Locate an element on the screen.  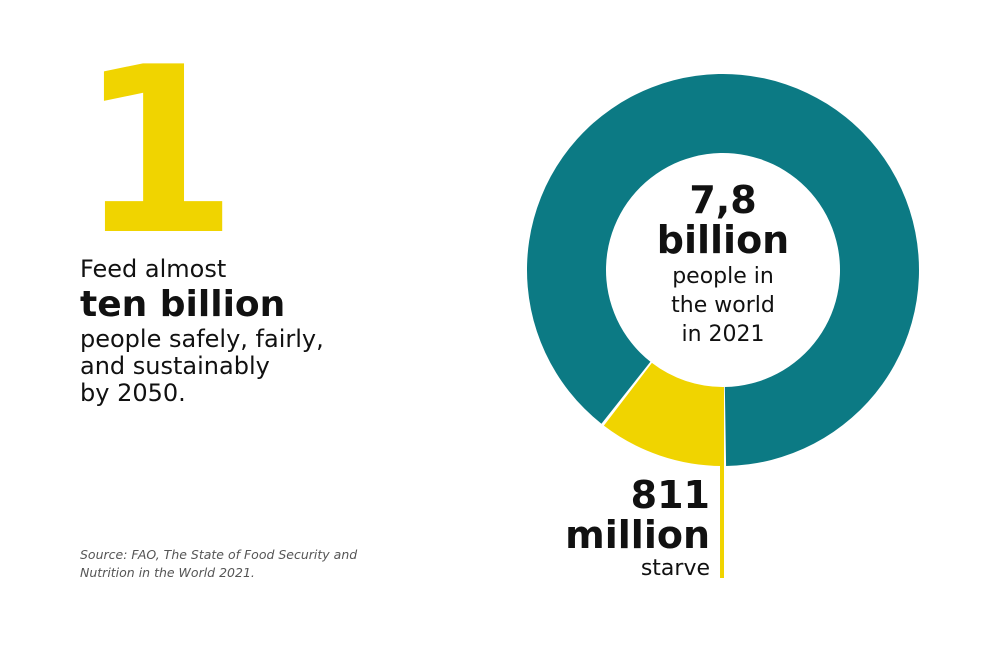
callout-unit: million is located at coordinates (637, 535).